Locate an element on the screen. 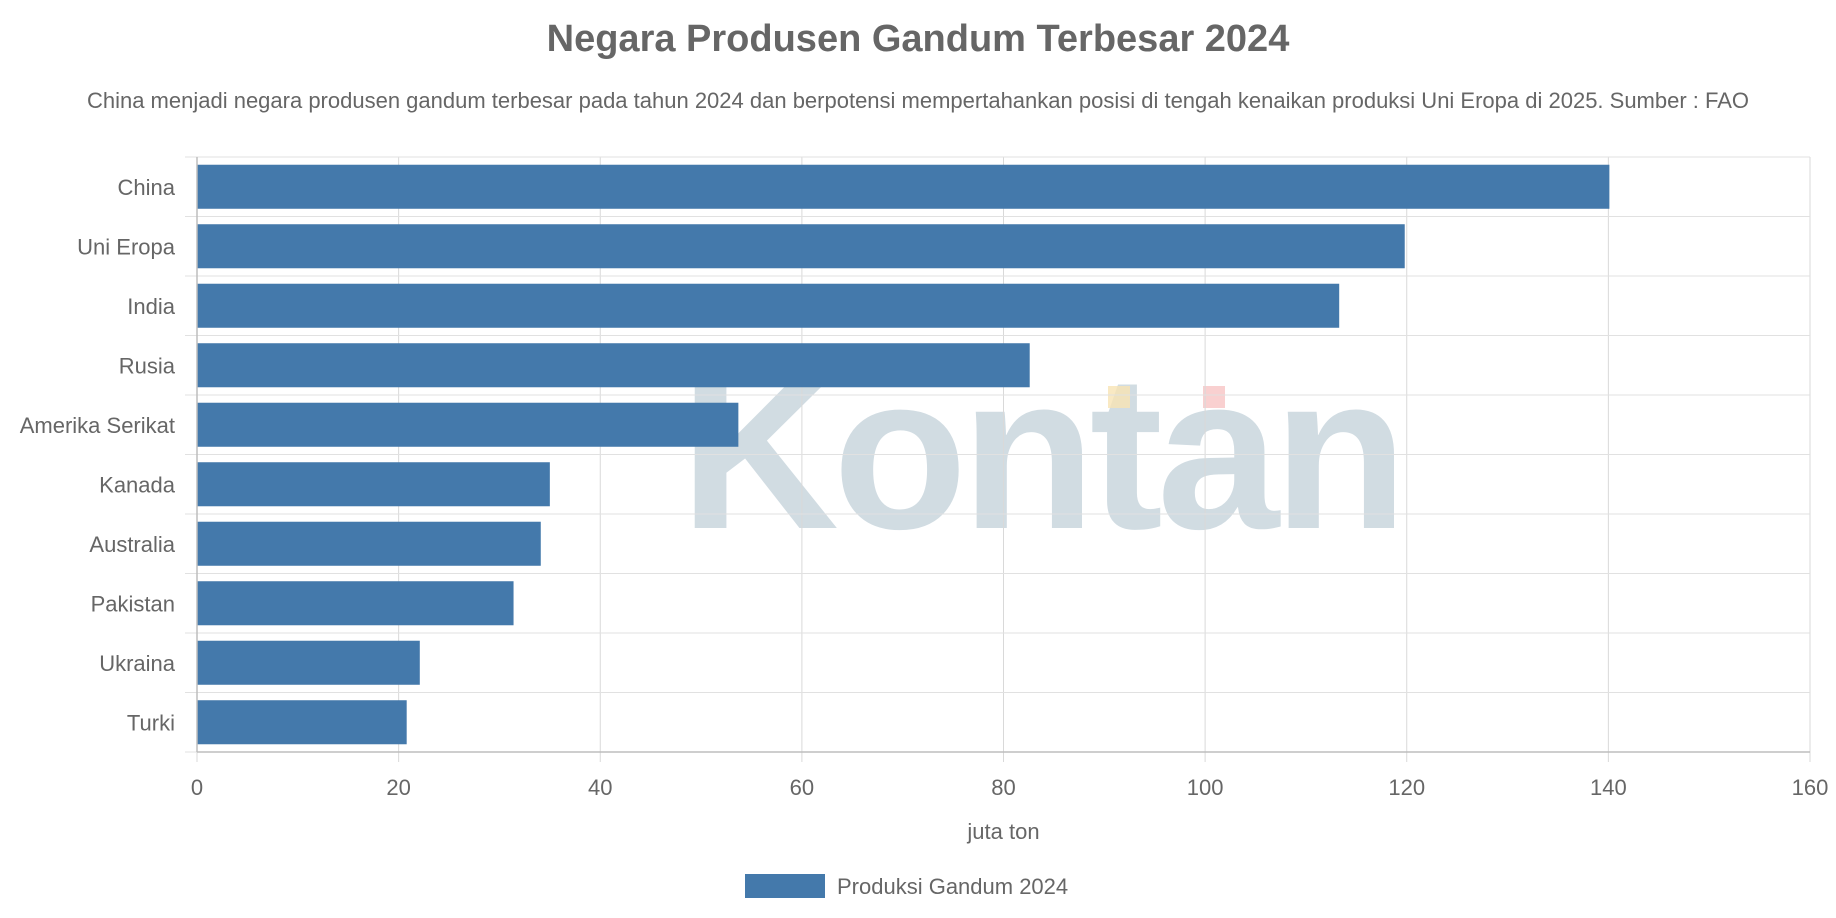 Image resolution: width=1836 pixels, height=918 pixels. legend-label: Produksi Gandum 2024 is located at coordinates (952, 886).